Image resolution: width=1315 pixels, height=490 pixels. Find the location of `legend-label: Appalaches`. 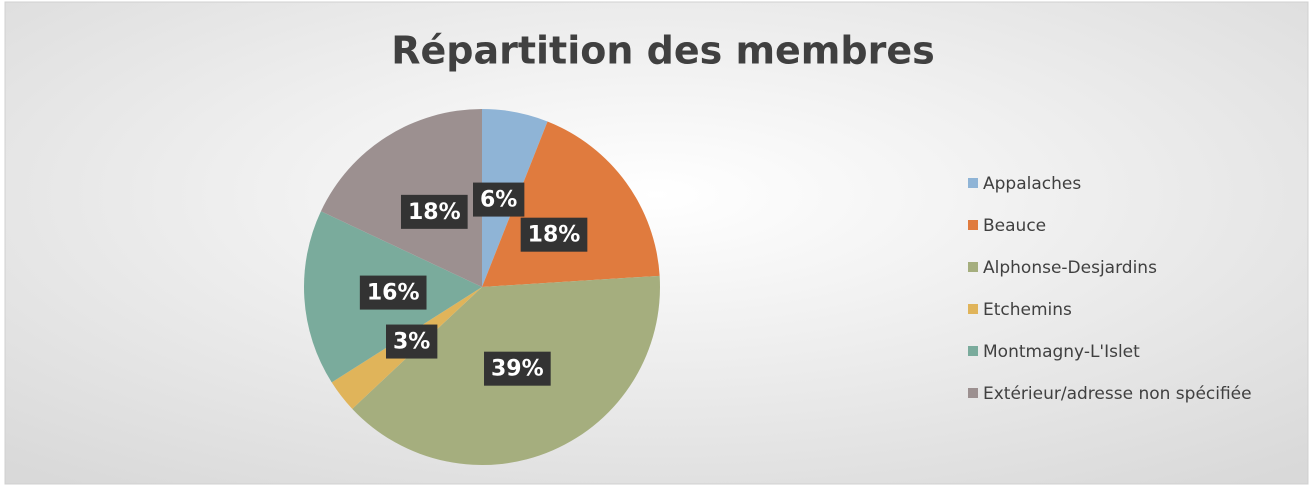

legend-label: Appalaches is located at coordinates (1032, 184).